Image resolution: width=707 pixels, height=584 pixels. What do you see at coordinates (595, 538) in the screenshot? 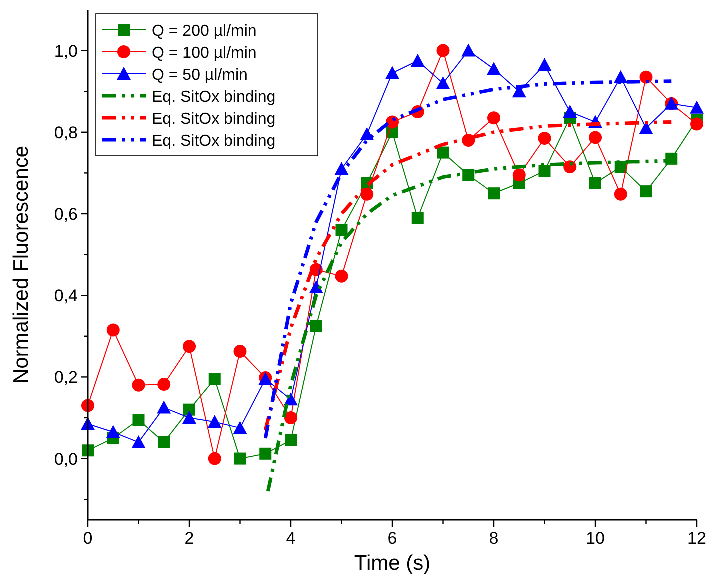
I see `x-tick-label: 10` at bounding box center [595, 538].